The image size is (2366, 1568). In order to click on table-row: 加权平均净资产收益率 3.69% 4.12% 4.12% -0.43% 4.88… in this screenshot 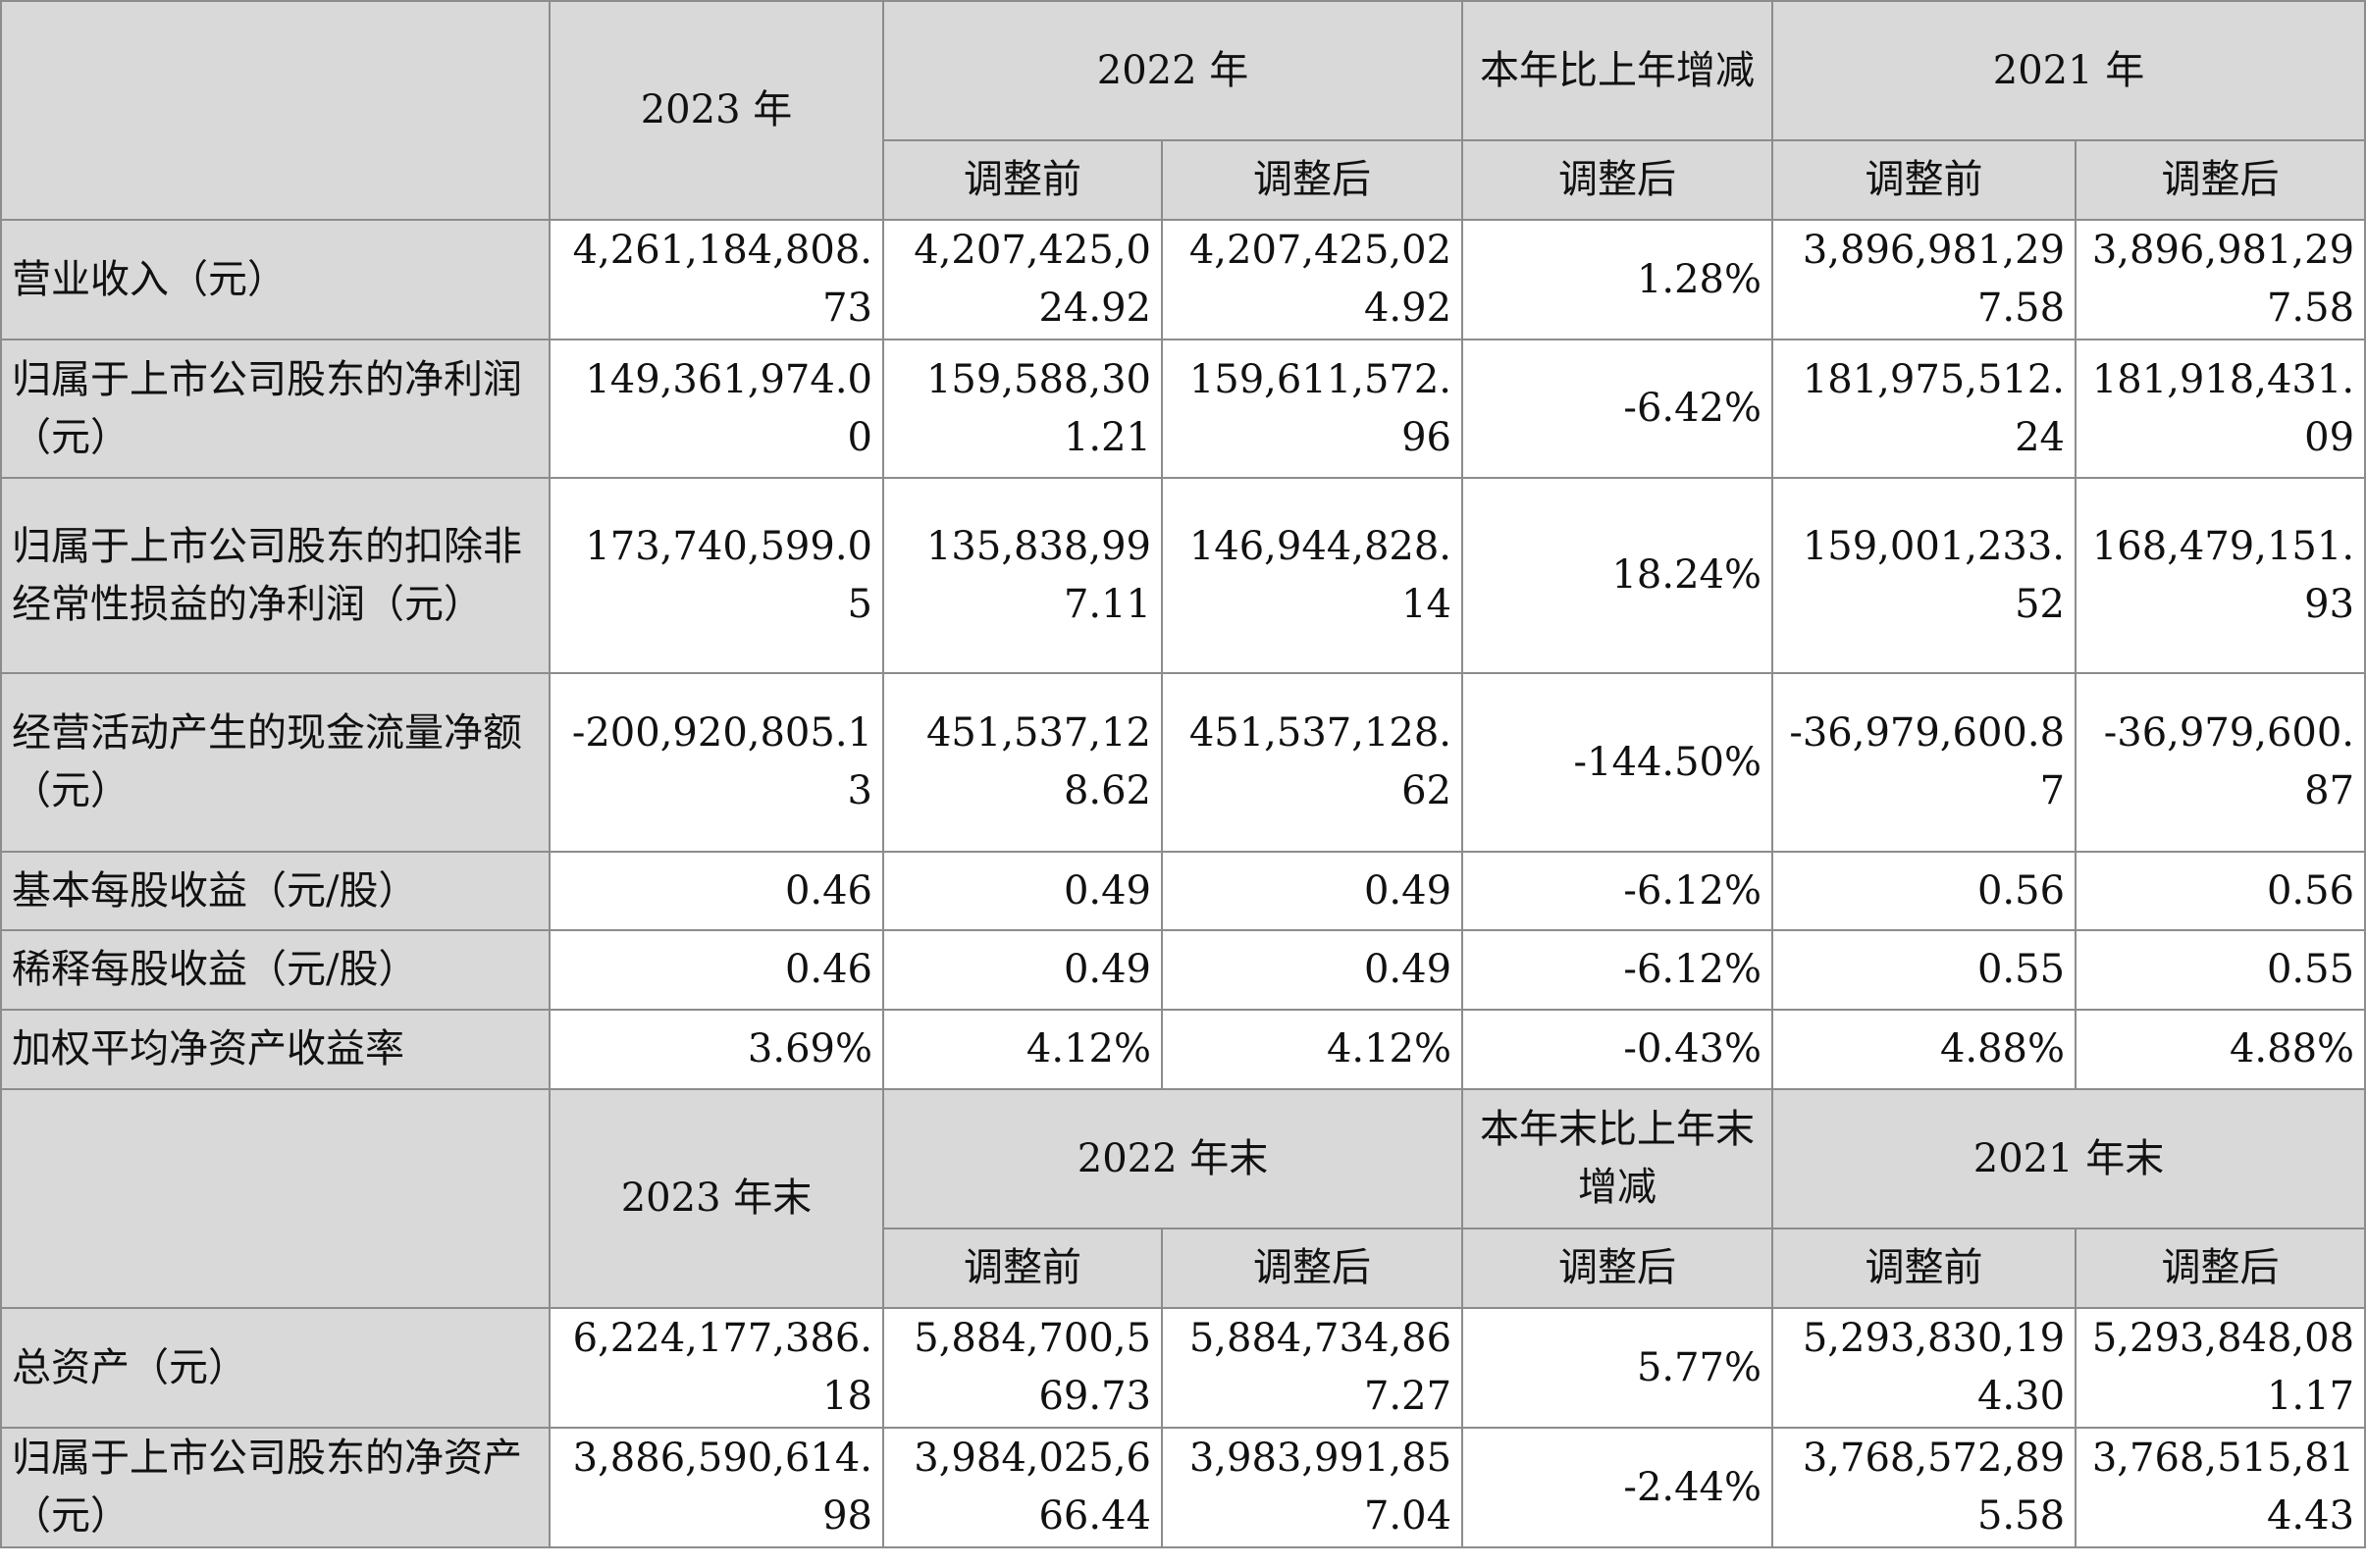, I will do `click(1183, 1049)`.